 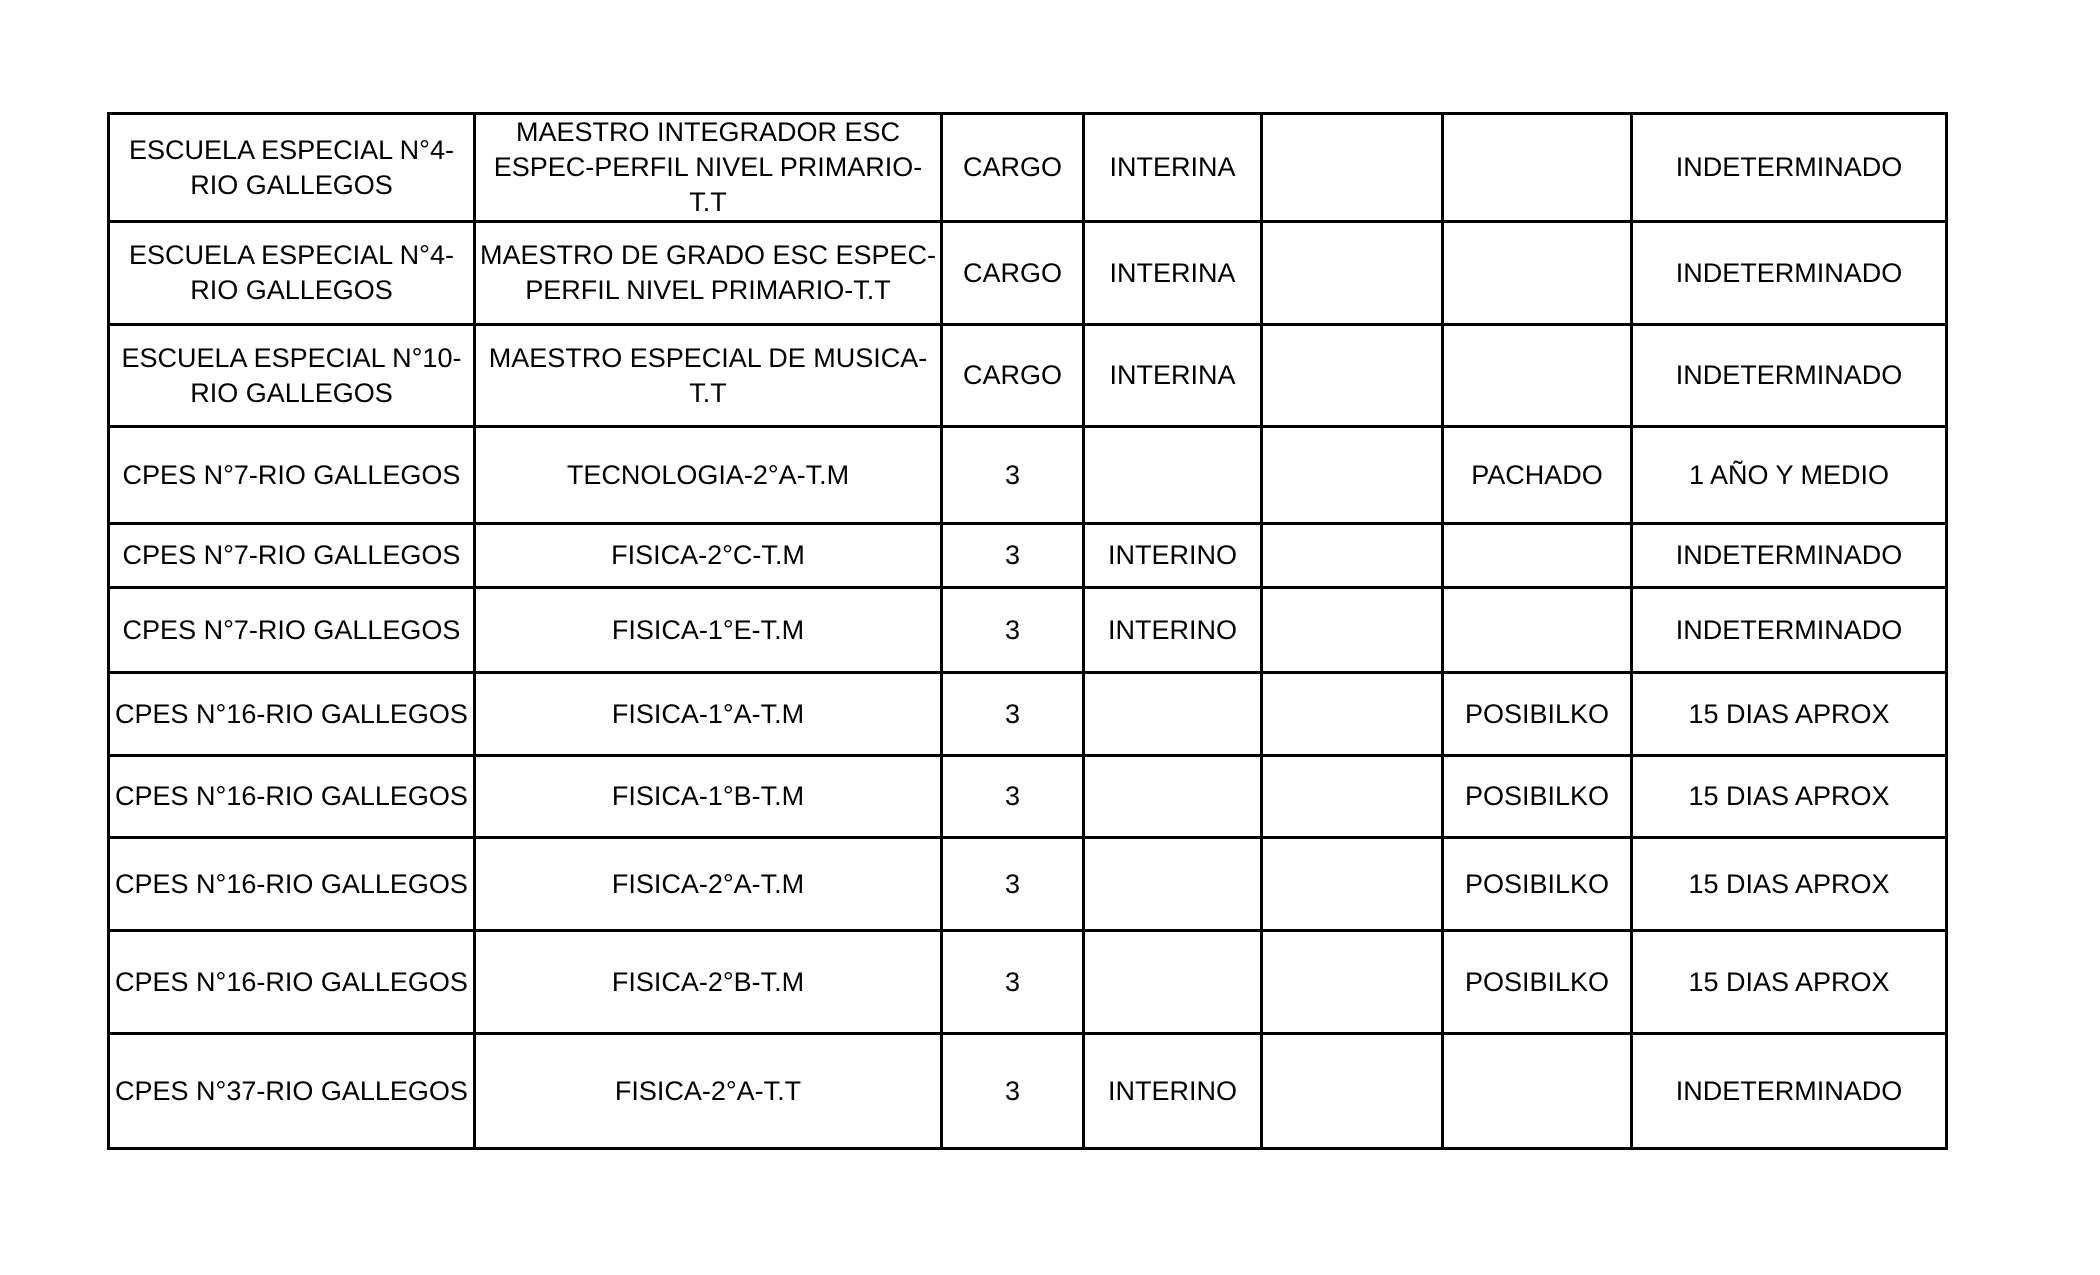 I want to click on position-cell: FISICA-2°B-T.M, so click(x=708, y=982).